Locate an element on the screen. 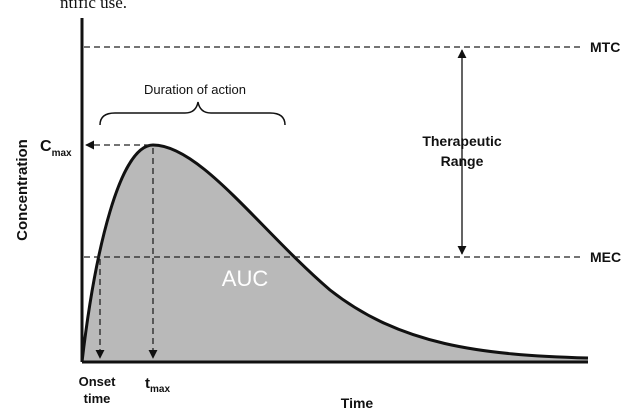  tmax-sub: max is located at coordinates (160, 389).